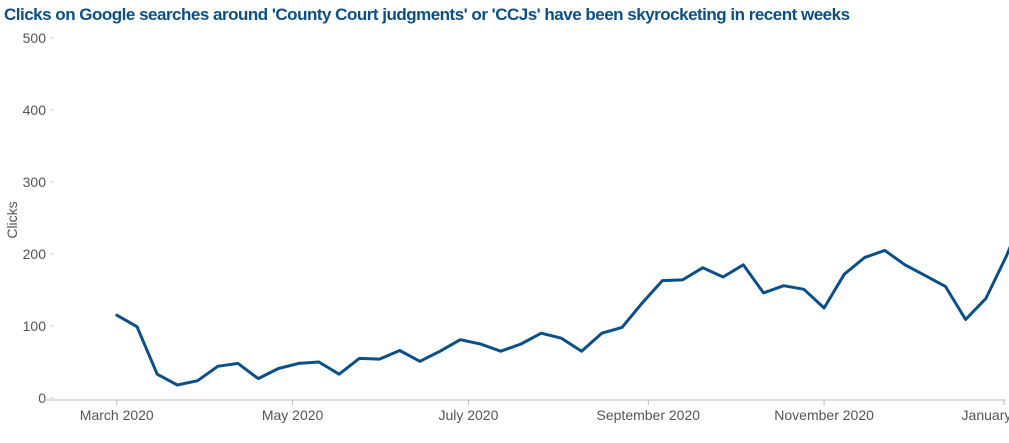  I want to click on y-tick-label: 300, so click(35, 182).